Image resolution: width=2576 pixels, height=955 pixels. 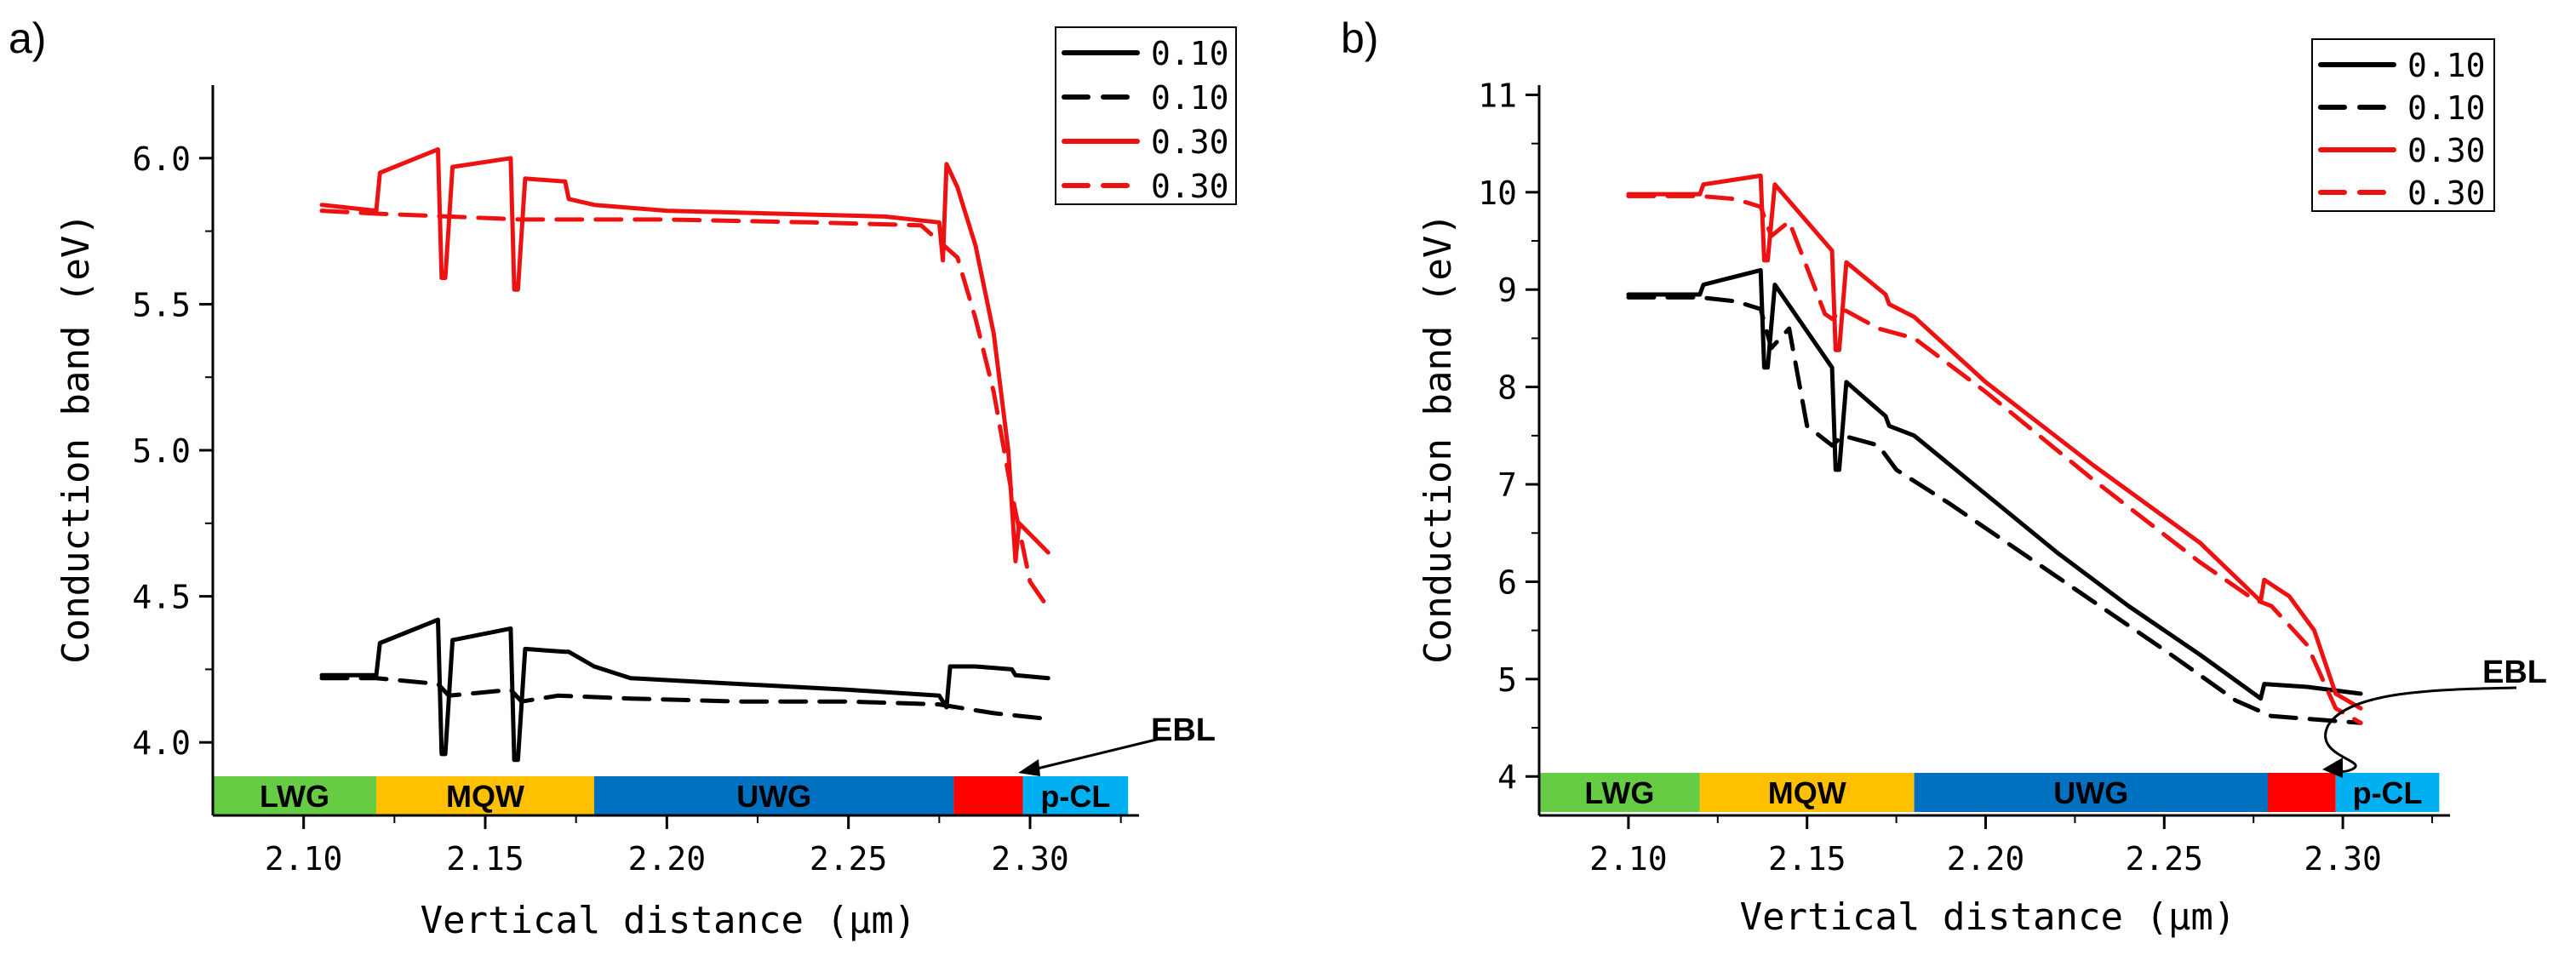 I want to click on panel-a-legend-label-3: 0.30, so click(x=1190, y=142).